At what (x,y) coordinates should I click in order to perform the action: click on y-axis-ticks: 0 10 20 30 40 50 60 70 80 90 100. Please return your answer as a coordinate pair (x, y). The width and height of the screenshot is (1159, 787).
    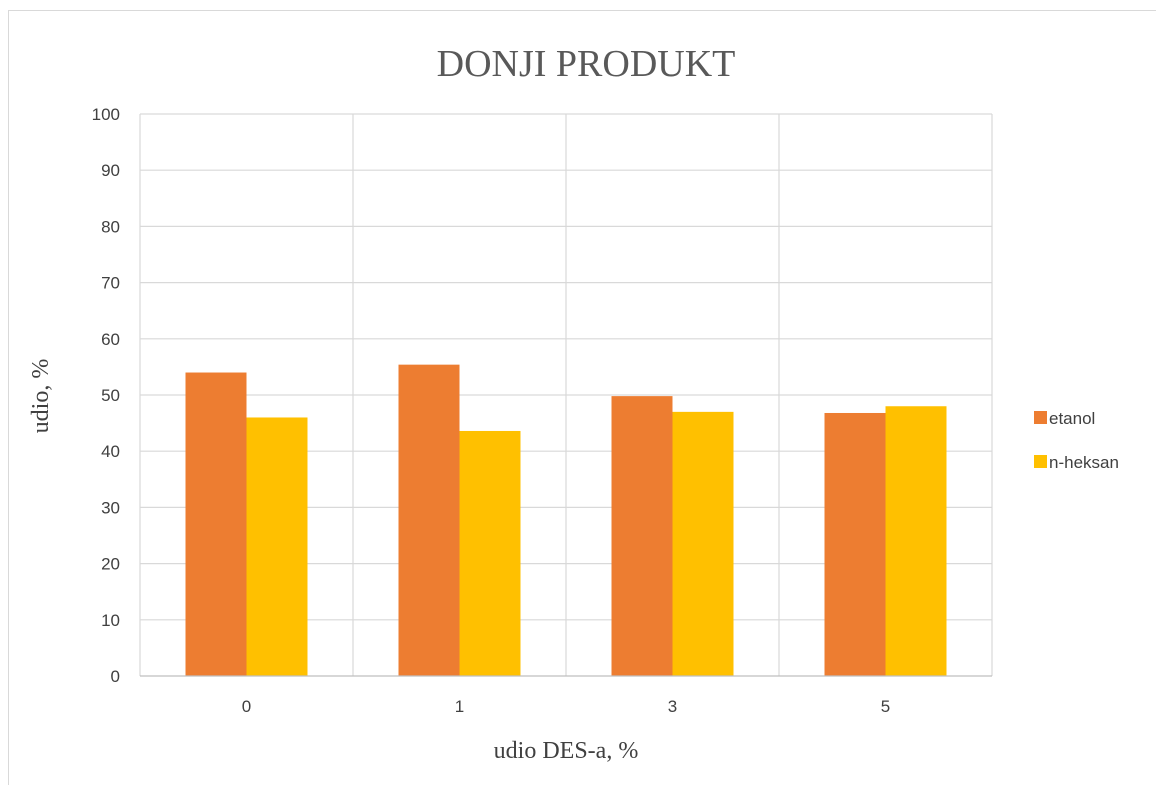
    Looking at the image, I should click on (106, 395).